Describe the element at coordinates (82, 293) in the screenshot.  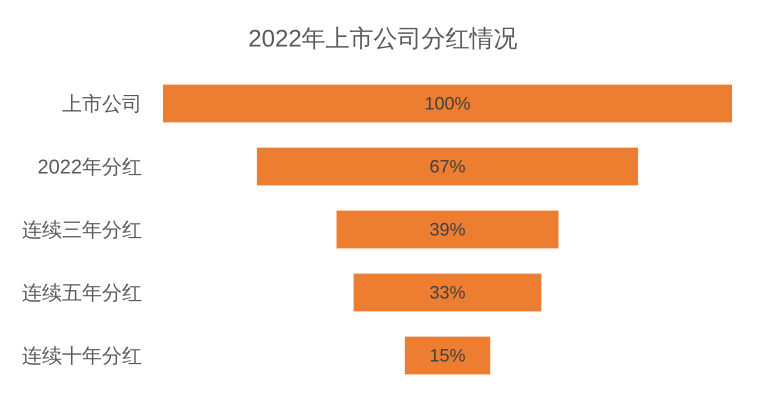
I see `category-label: 连续五年分红` at that location.